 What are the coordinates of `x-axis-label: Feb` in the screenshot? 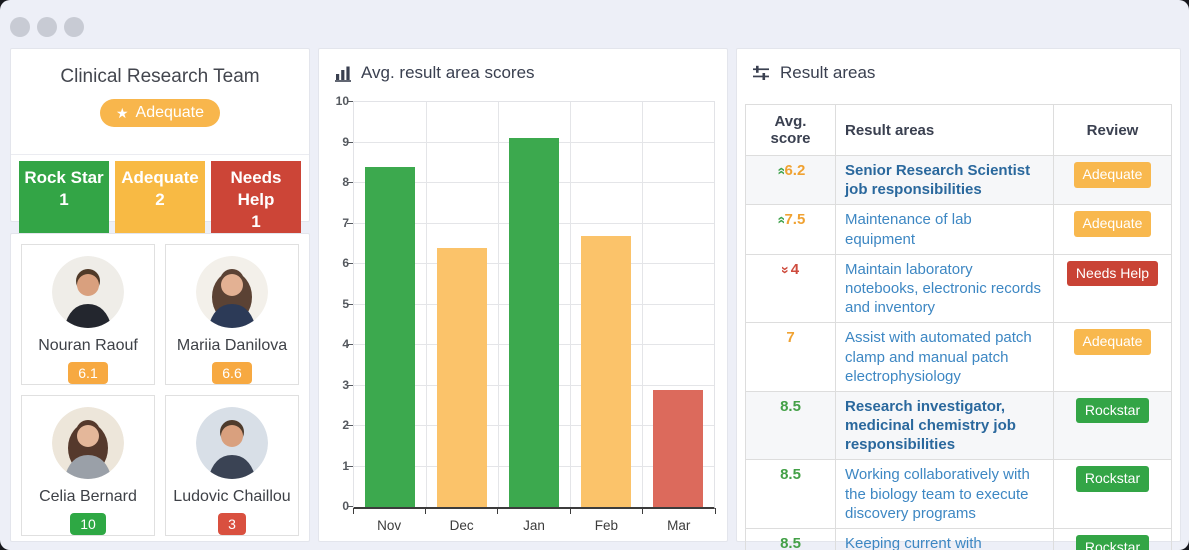 It's located at (606, 525).